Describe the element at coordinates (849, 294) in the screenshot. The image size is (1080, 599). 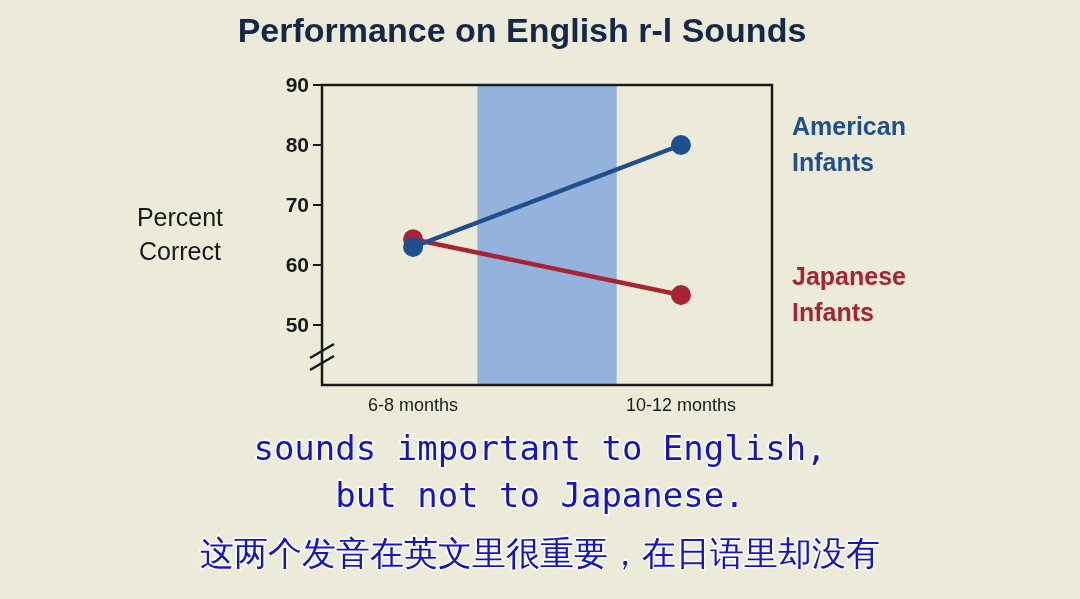
I see `text: Japanese Infants` at that location.